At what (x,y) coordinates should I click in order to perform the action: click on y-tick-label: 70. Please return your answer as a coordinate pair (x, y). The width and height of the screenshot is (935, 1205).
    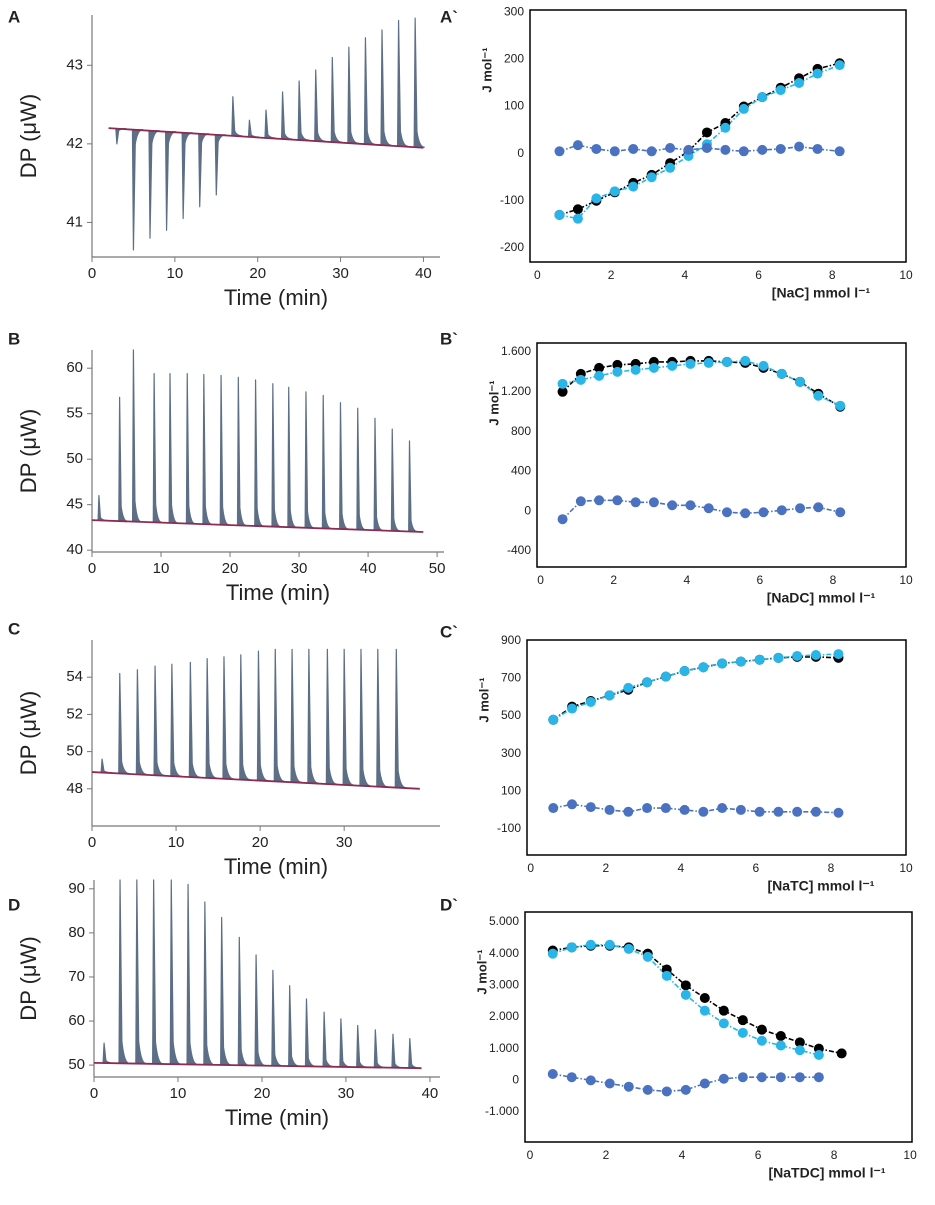
    Looking at the image, I should click on (76, 976).